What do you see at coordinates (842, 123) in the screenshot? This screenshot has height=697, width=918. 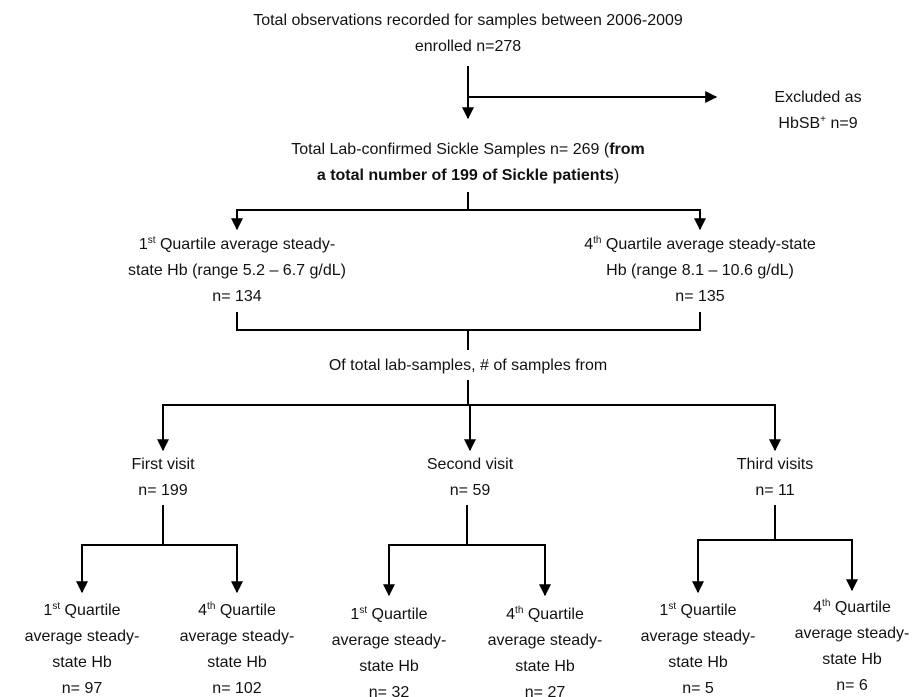 I see `node-text: n=9` at bounding box center [842, 123].